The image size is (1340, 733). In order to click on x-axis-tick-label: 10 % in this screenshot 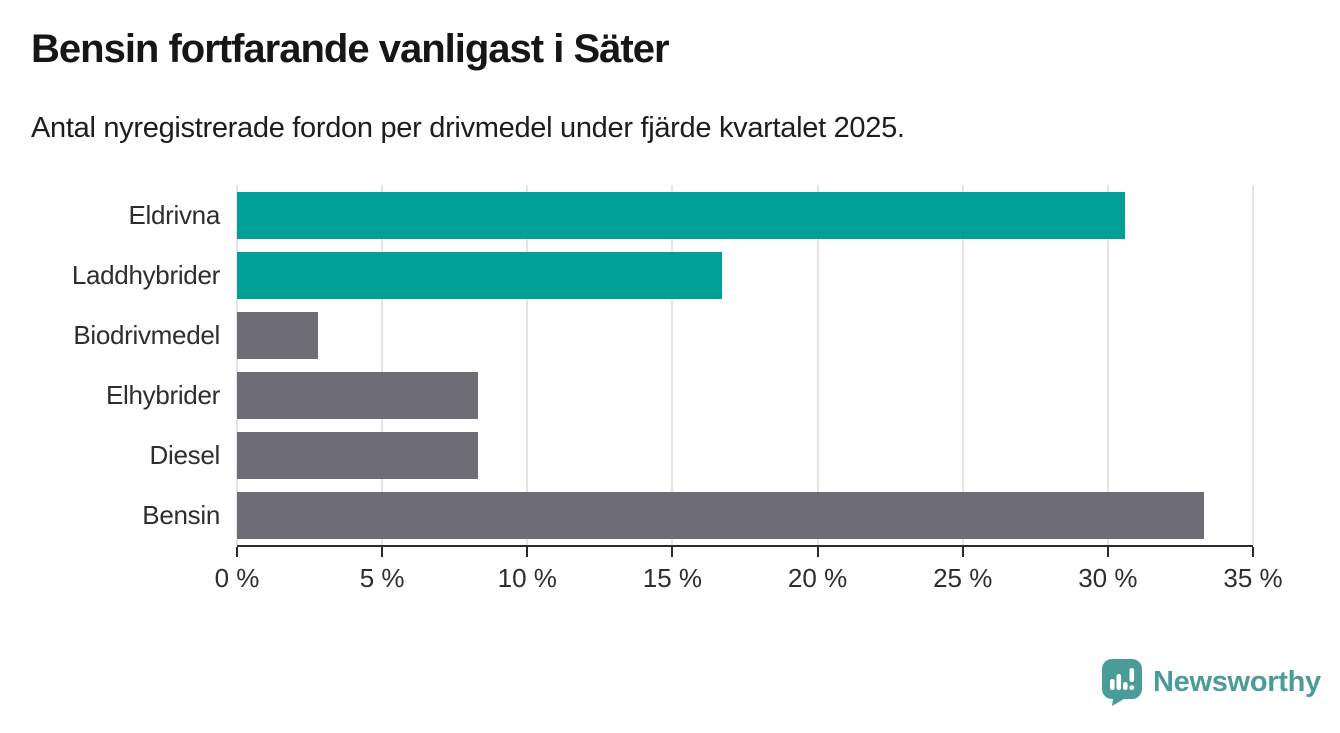, I will do `click(527, 578)`.